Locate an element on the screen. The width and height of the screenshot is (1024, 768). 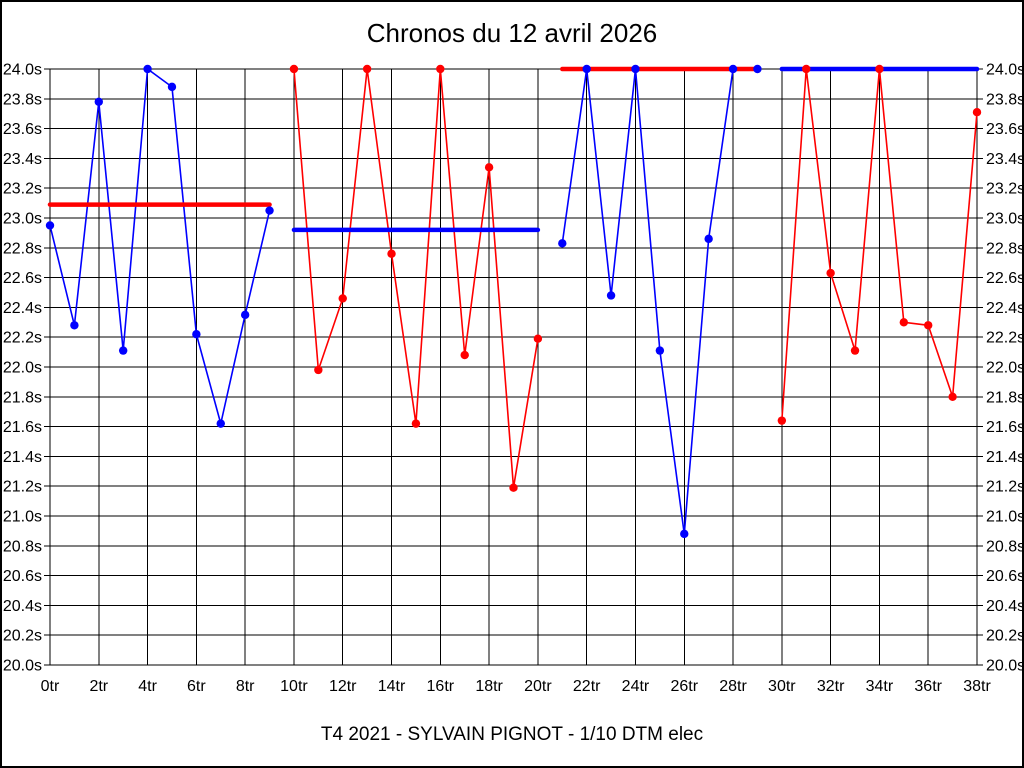
y-tick-label-left: 22.6s is located at coordinates (22, 278).